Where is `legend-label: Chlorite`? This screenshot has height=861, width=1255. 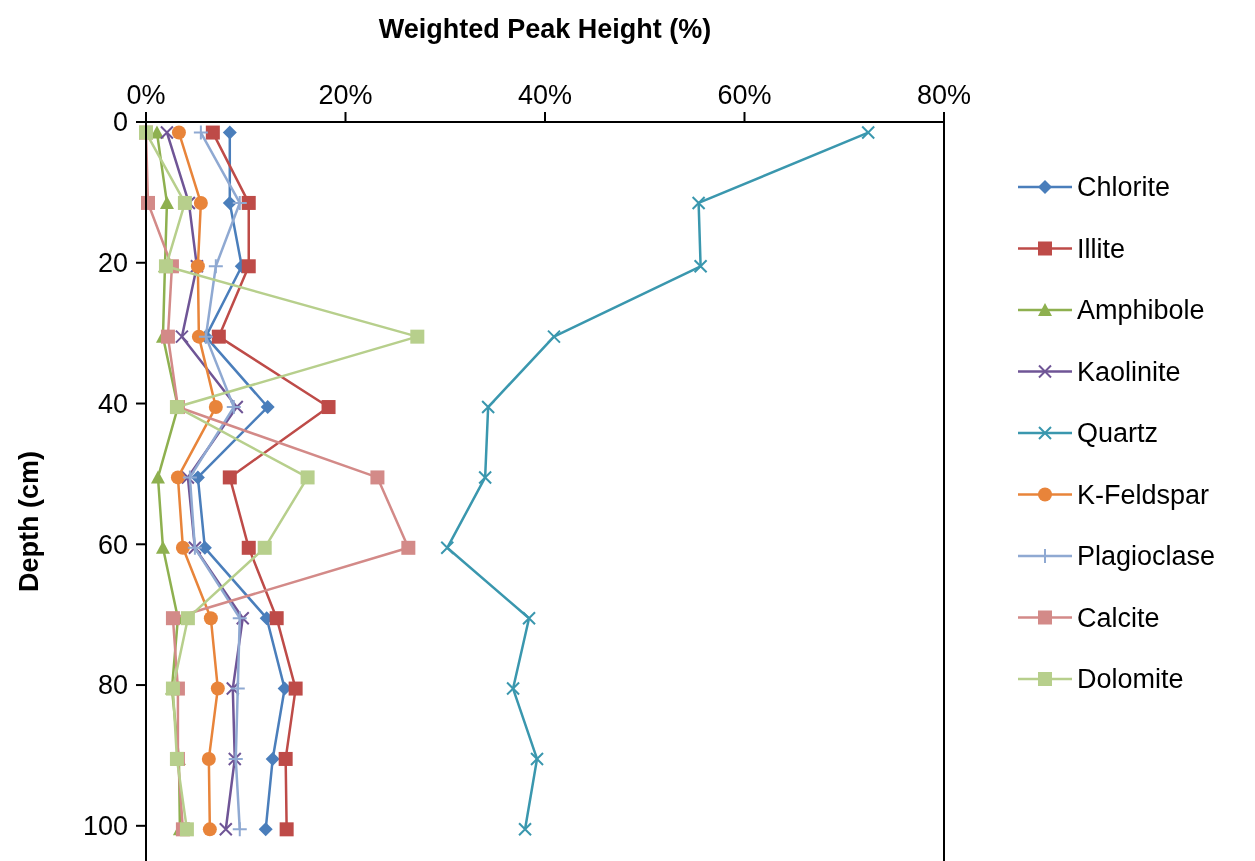
legend-label: Chlorite is located at coordinates (1124, 187).